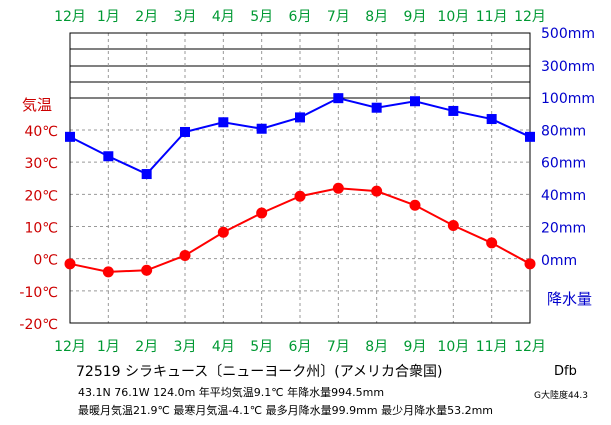  What do you see at coordinates (223, 17) in the screenshot?
I see `x-tick-label-top: 4月` at bounding box center [223, 17].